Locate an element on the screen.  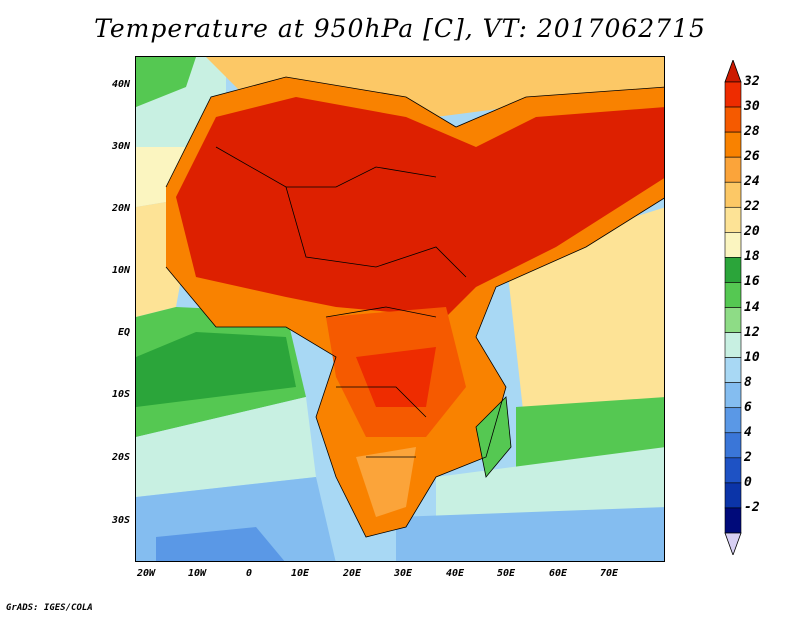
colorbar-label: 28 is located at coordinates (752, 132).